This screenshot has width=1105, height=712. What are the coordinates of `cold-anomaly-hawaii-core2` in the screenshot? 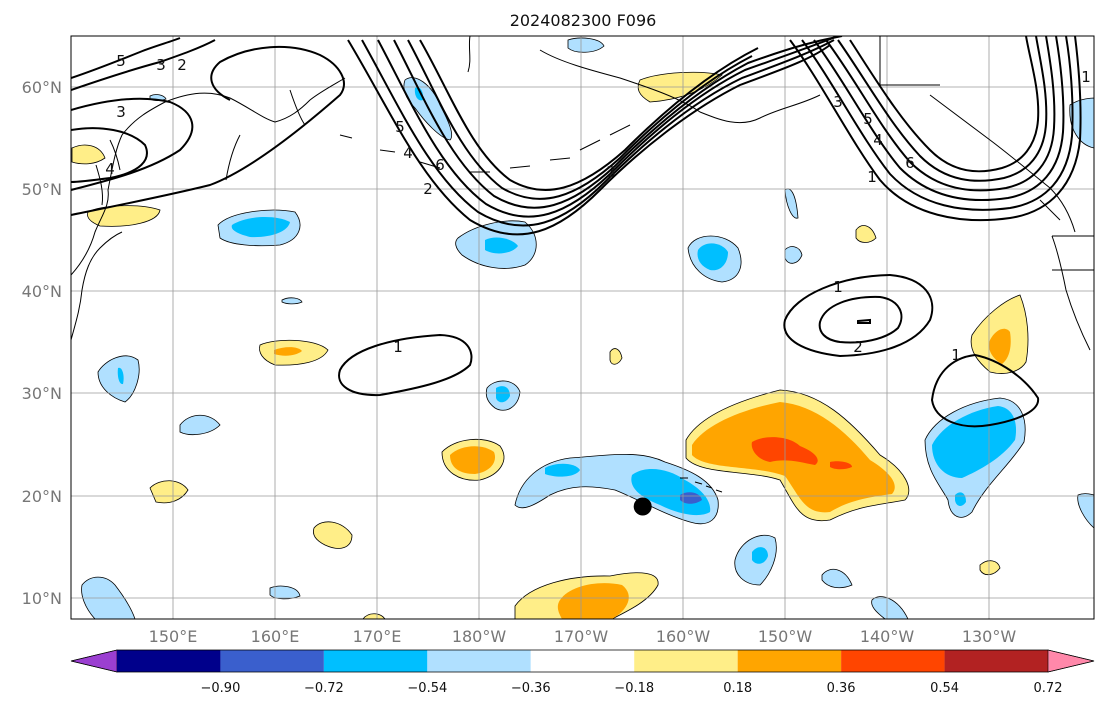 It's located at (562, 470).